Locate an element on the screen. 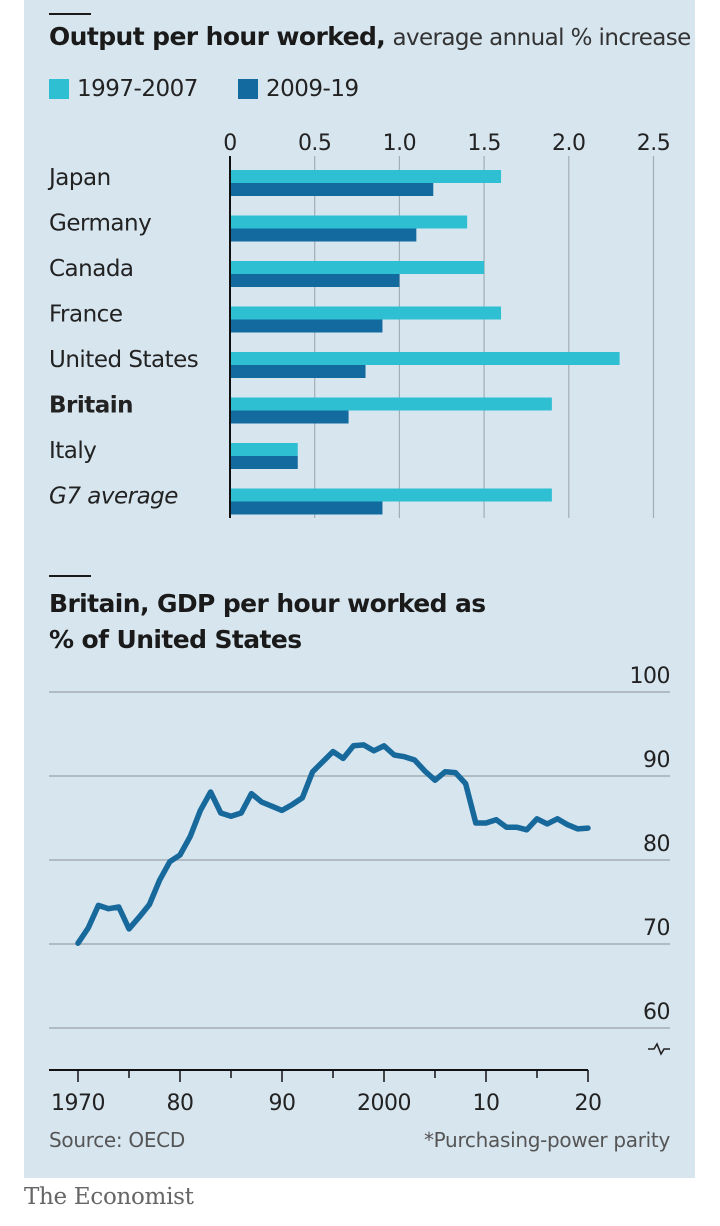  title-rule is located at coordinates (70, 14).